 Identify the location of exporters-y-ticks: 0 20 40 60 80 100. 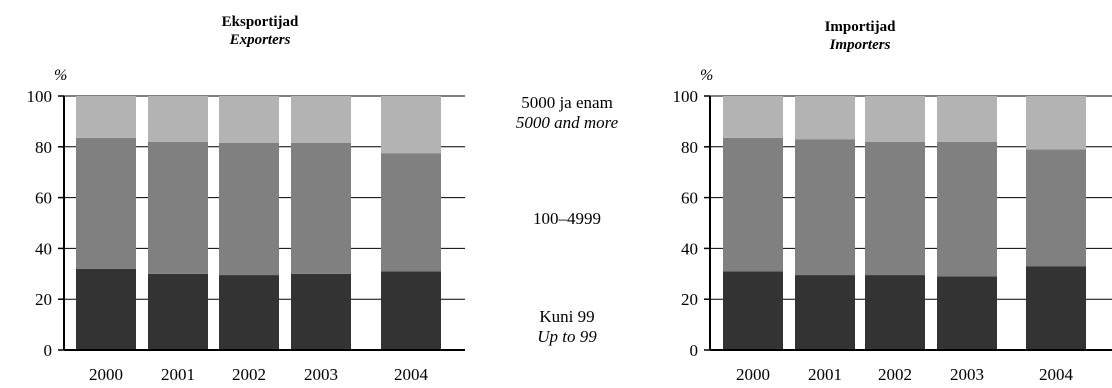
(40, 223).